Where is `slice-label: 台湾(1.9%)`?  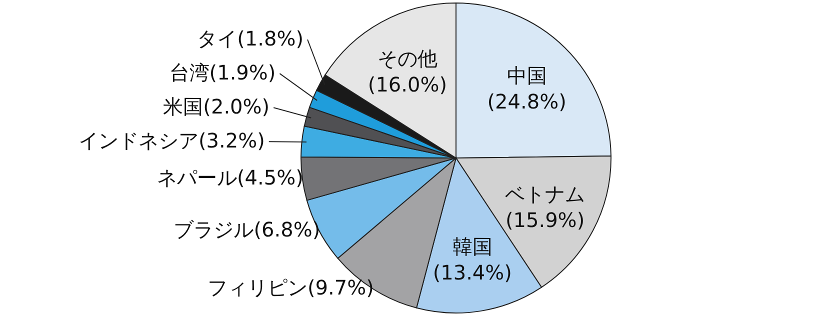 slice-label: 台湾(1.9%) is located at coordinates (222, 72).